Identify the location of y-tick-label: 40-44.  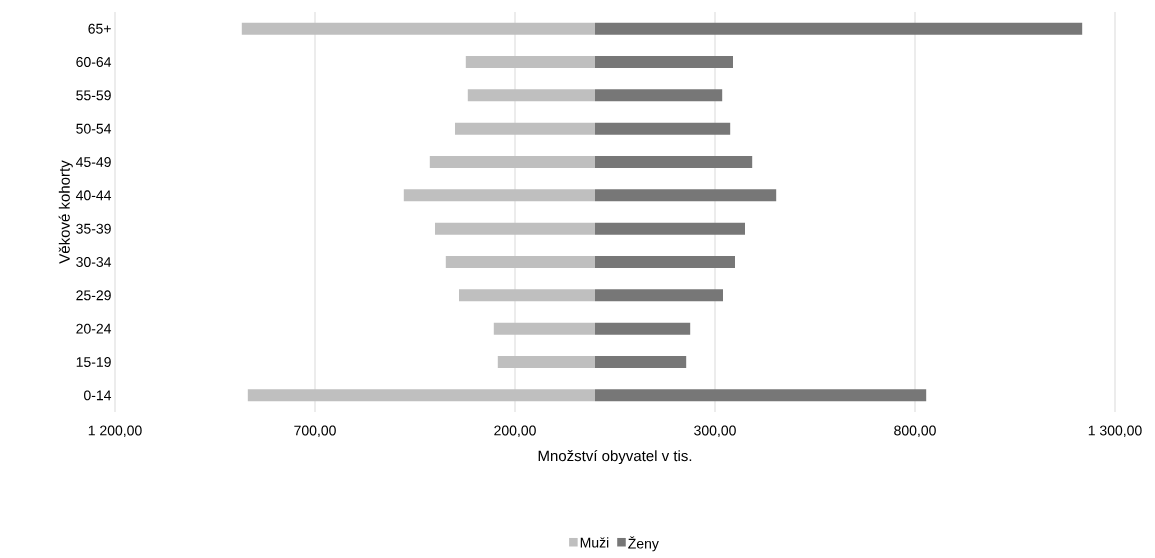
(93, 195).